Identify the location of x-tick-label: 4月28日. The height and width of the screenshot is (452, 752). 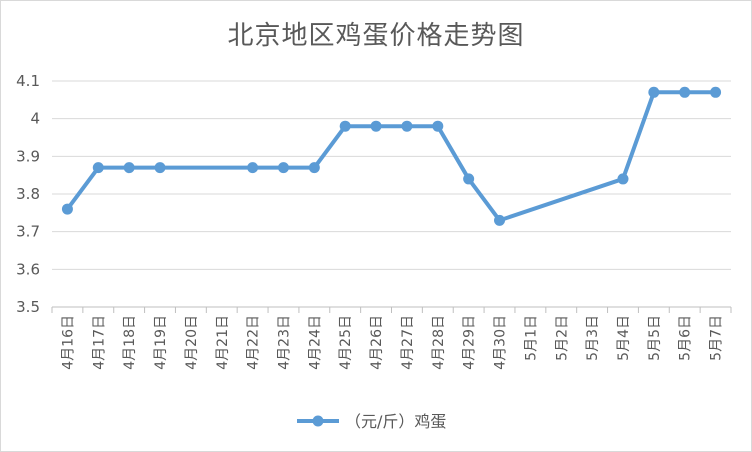
(439, 342).